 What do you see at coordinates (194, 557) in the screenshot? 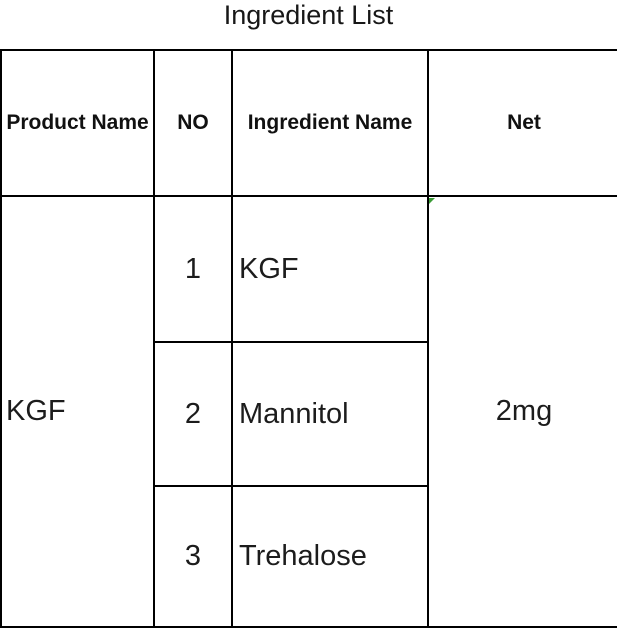
I see `cell-row3-no: 3` at bounding box center [194, 557].